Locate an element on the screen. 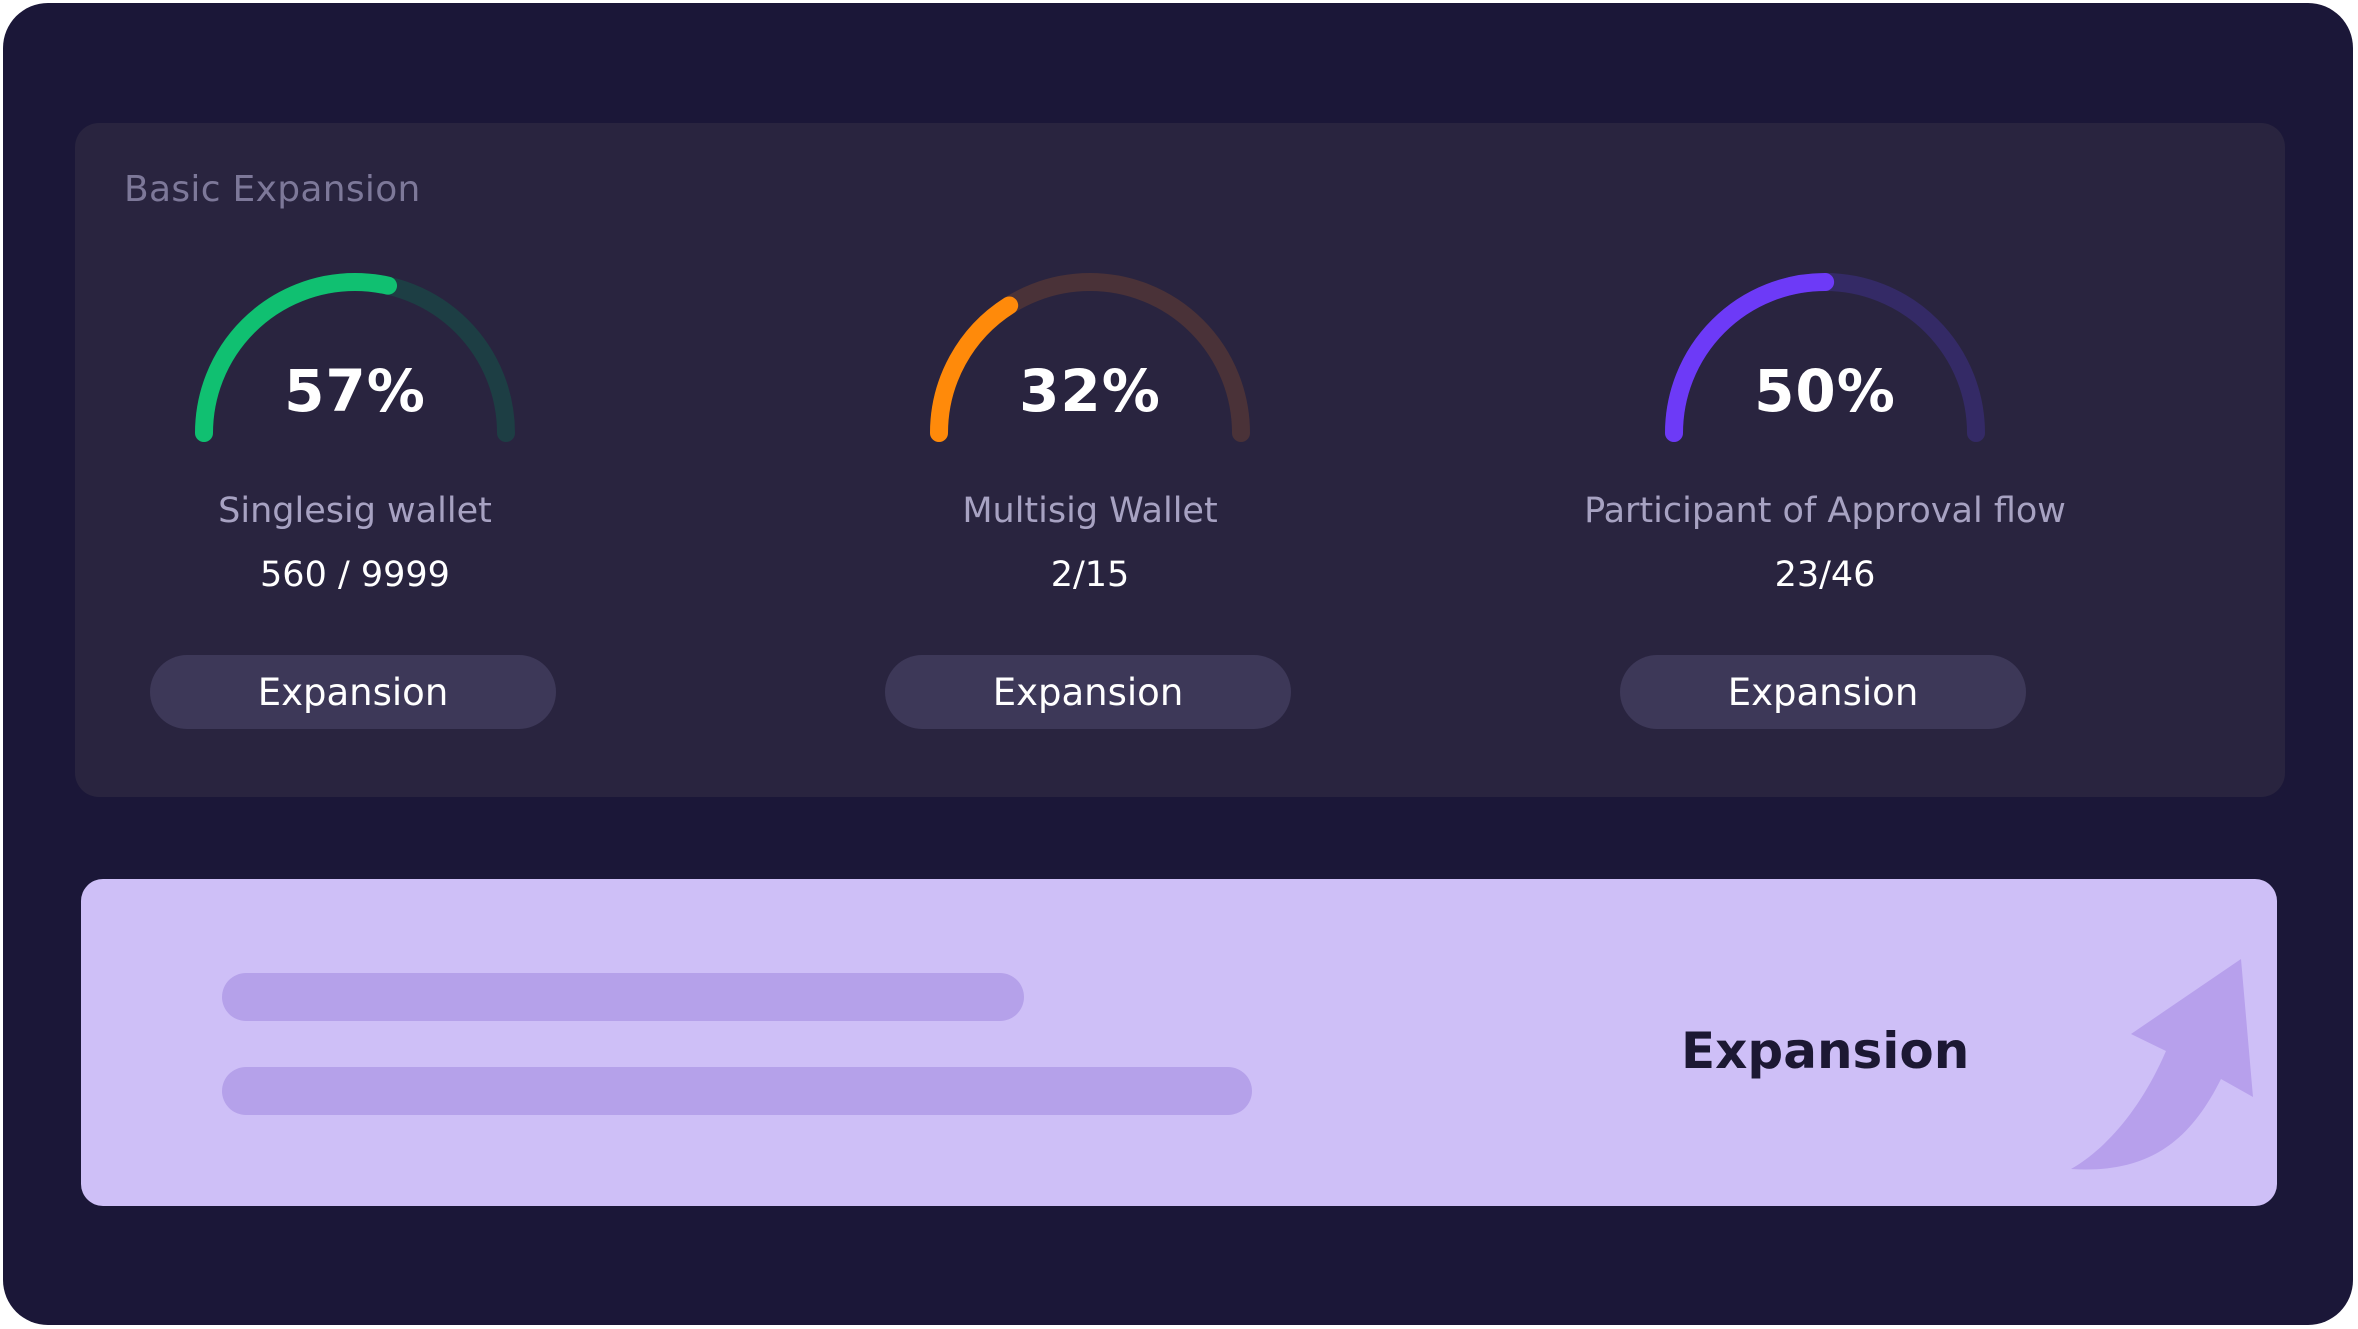 The width and height of the screenshot is (2358, 1329). gauge-count: 23/46 is located at coordinates (1825, 575).